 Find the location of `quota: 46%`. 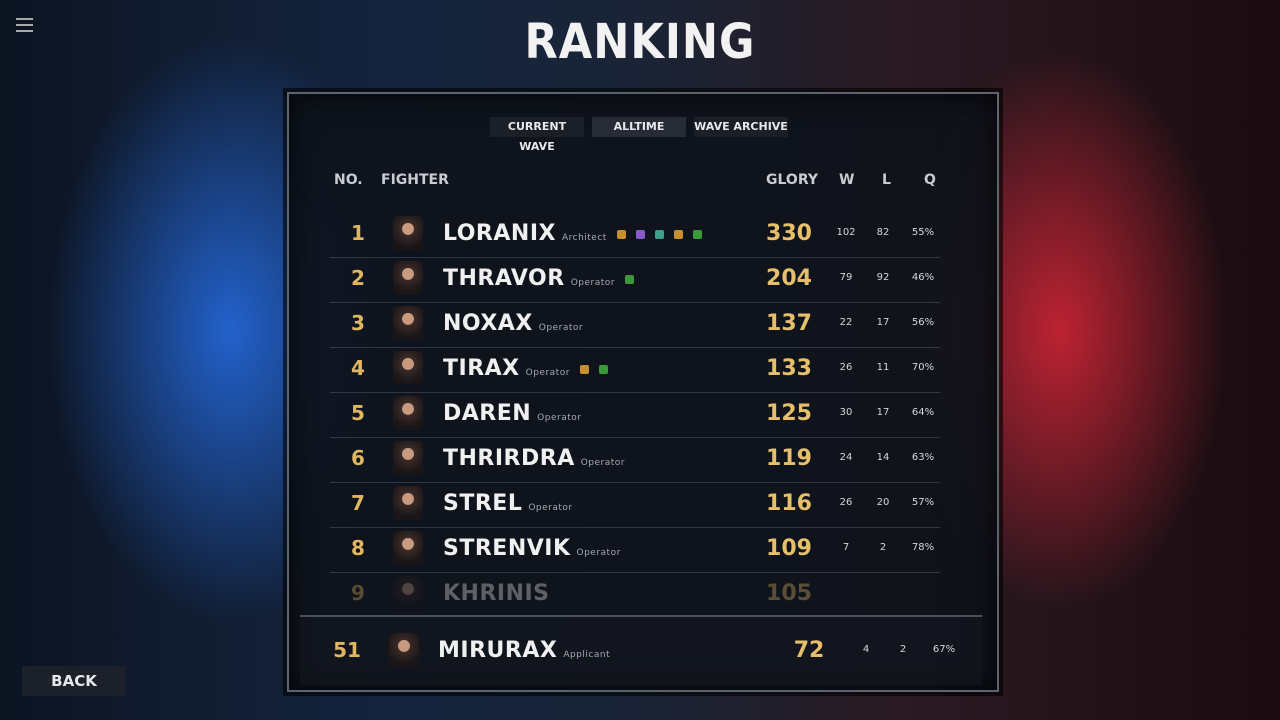

quota: 46% is located at coordinates (923, 277).